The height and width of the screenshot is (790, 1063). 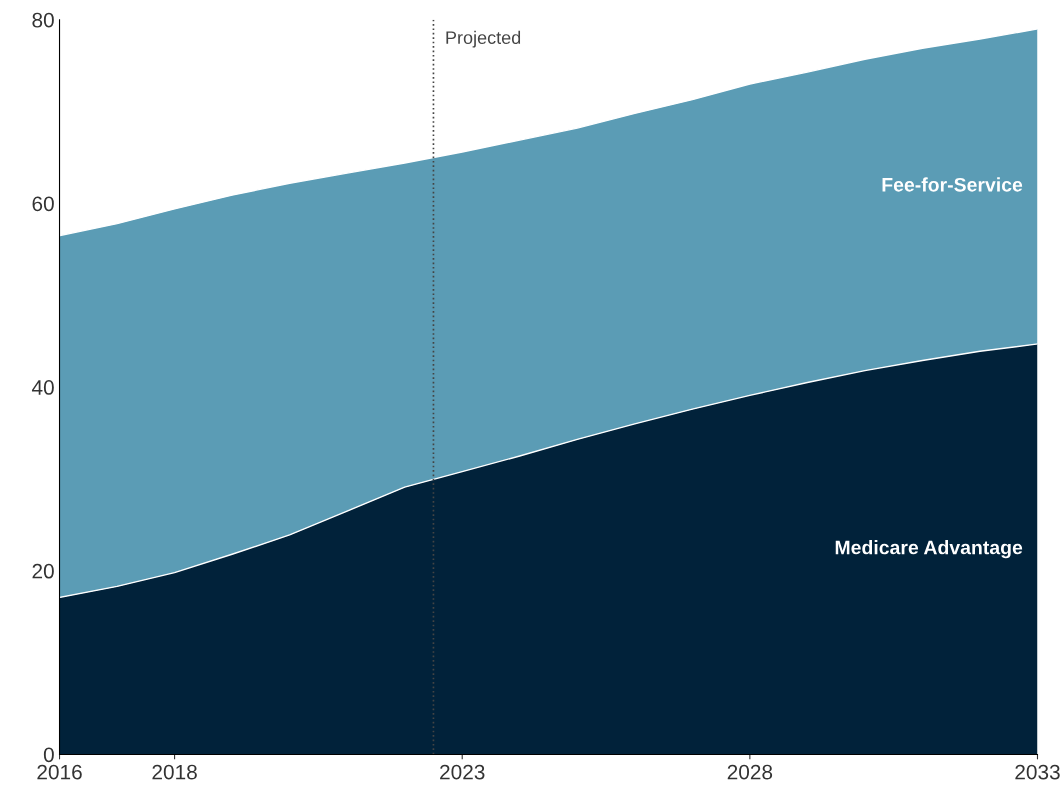 I want to click on x-tick-label: 2028, so click(x=750, y=772).